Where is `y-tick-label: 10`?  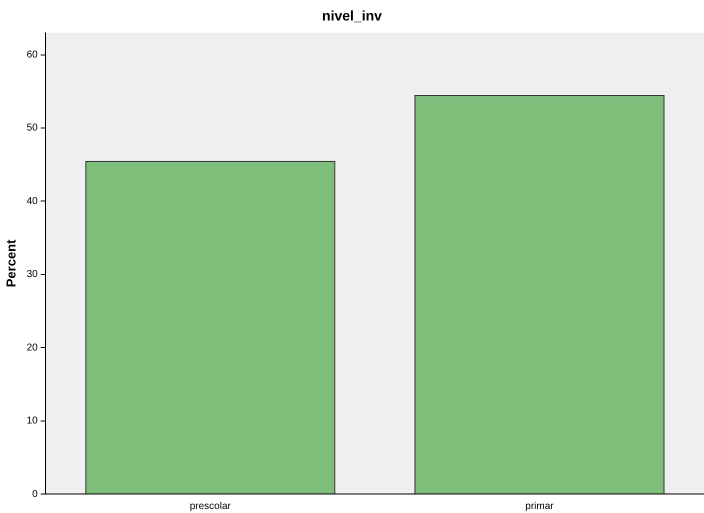
y-tick-label: 10 is located at coordinates (32, 421).